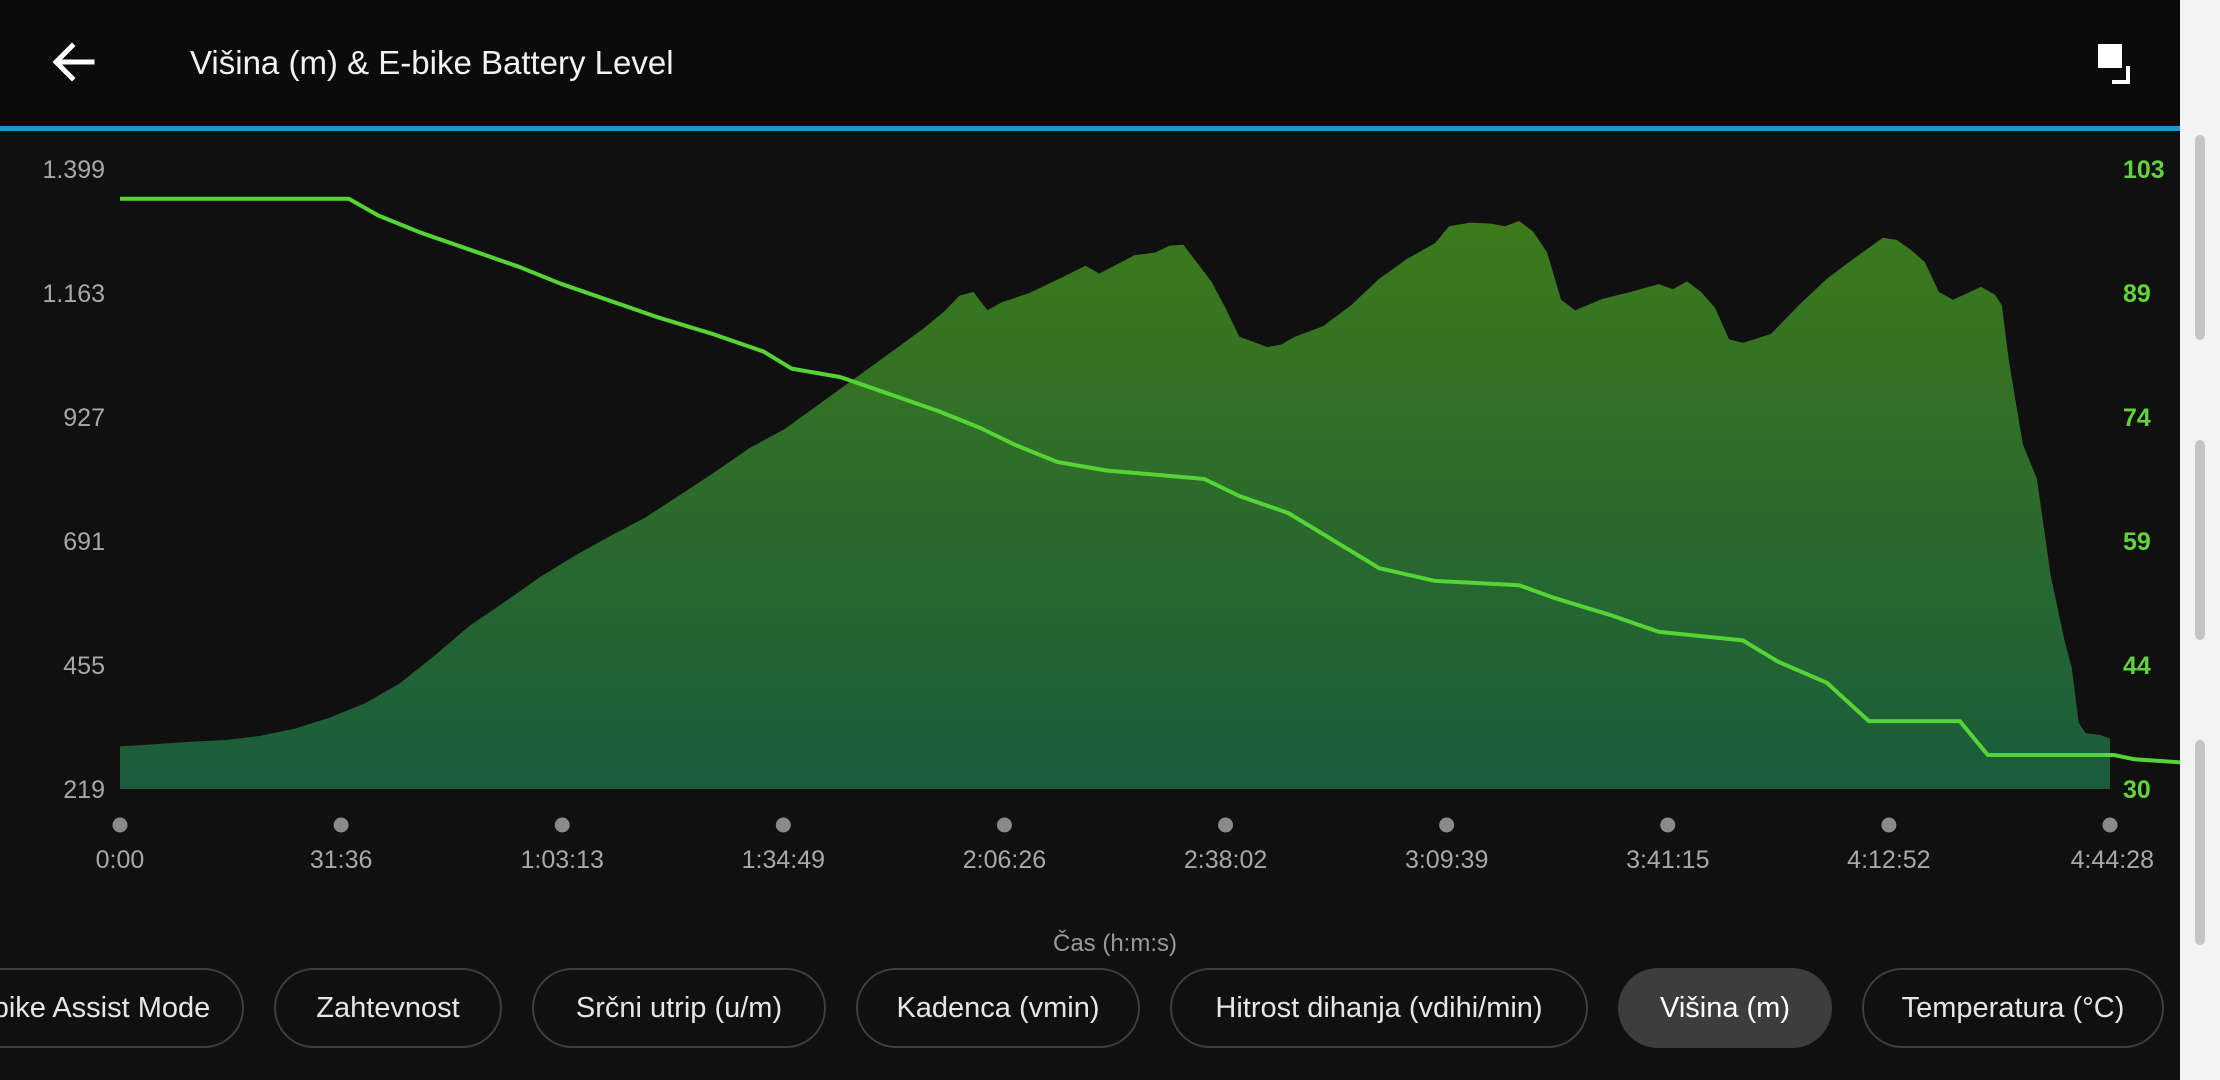 The width and height of the screenshot is (2220, 1080). I want to click on x-tick-label: 31:36, so click(341, 860).